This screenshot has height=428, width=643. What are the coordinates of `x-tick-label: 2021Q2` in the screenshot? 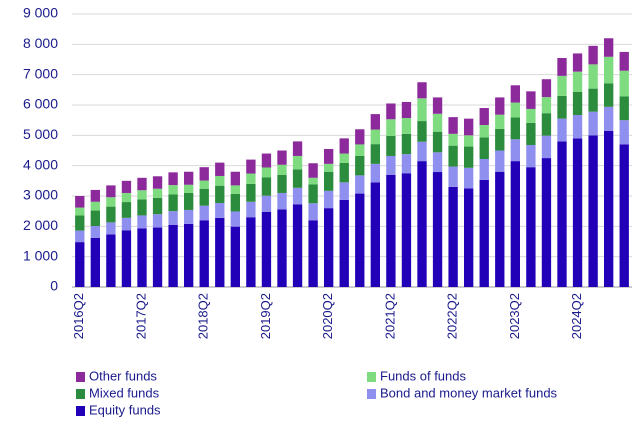 It's located at (389, 316).